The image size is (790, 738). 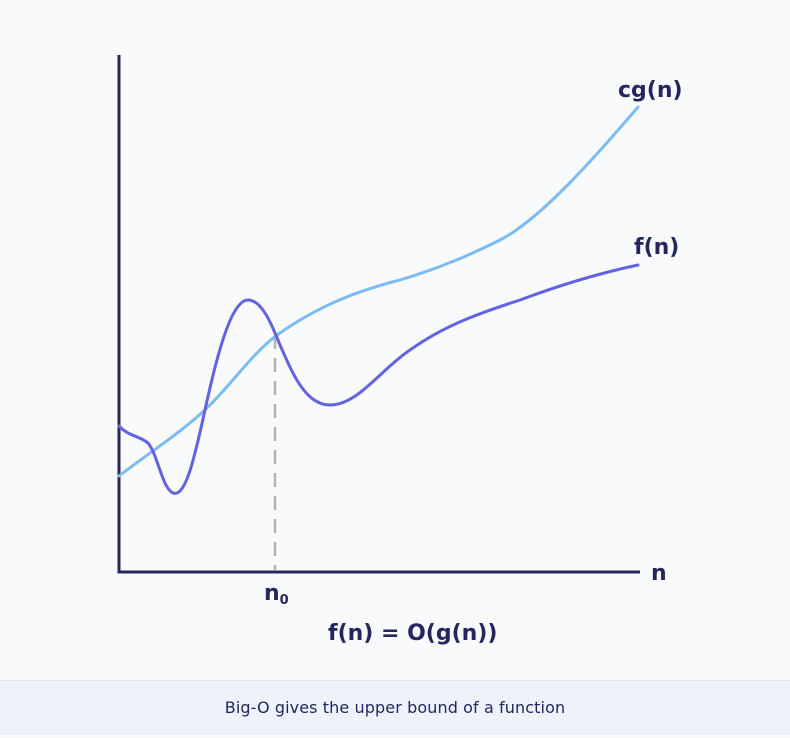 I want to click on formula-label: f(n) = O(g(n)), so click(x=412, y=633).